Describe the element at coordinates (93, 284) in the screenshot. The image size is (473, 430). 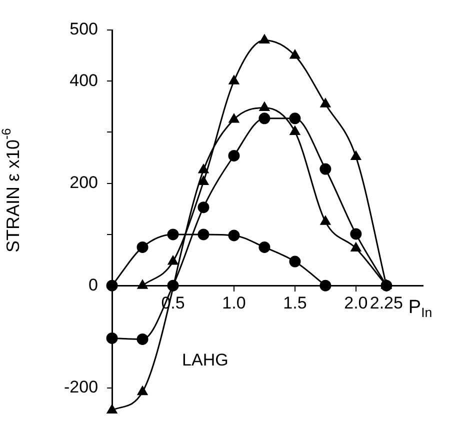
I see `y-tick-label: 0` at that location.